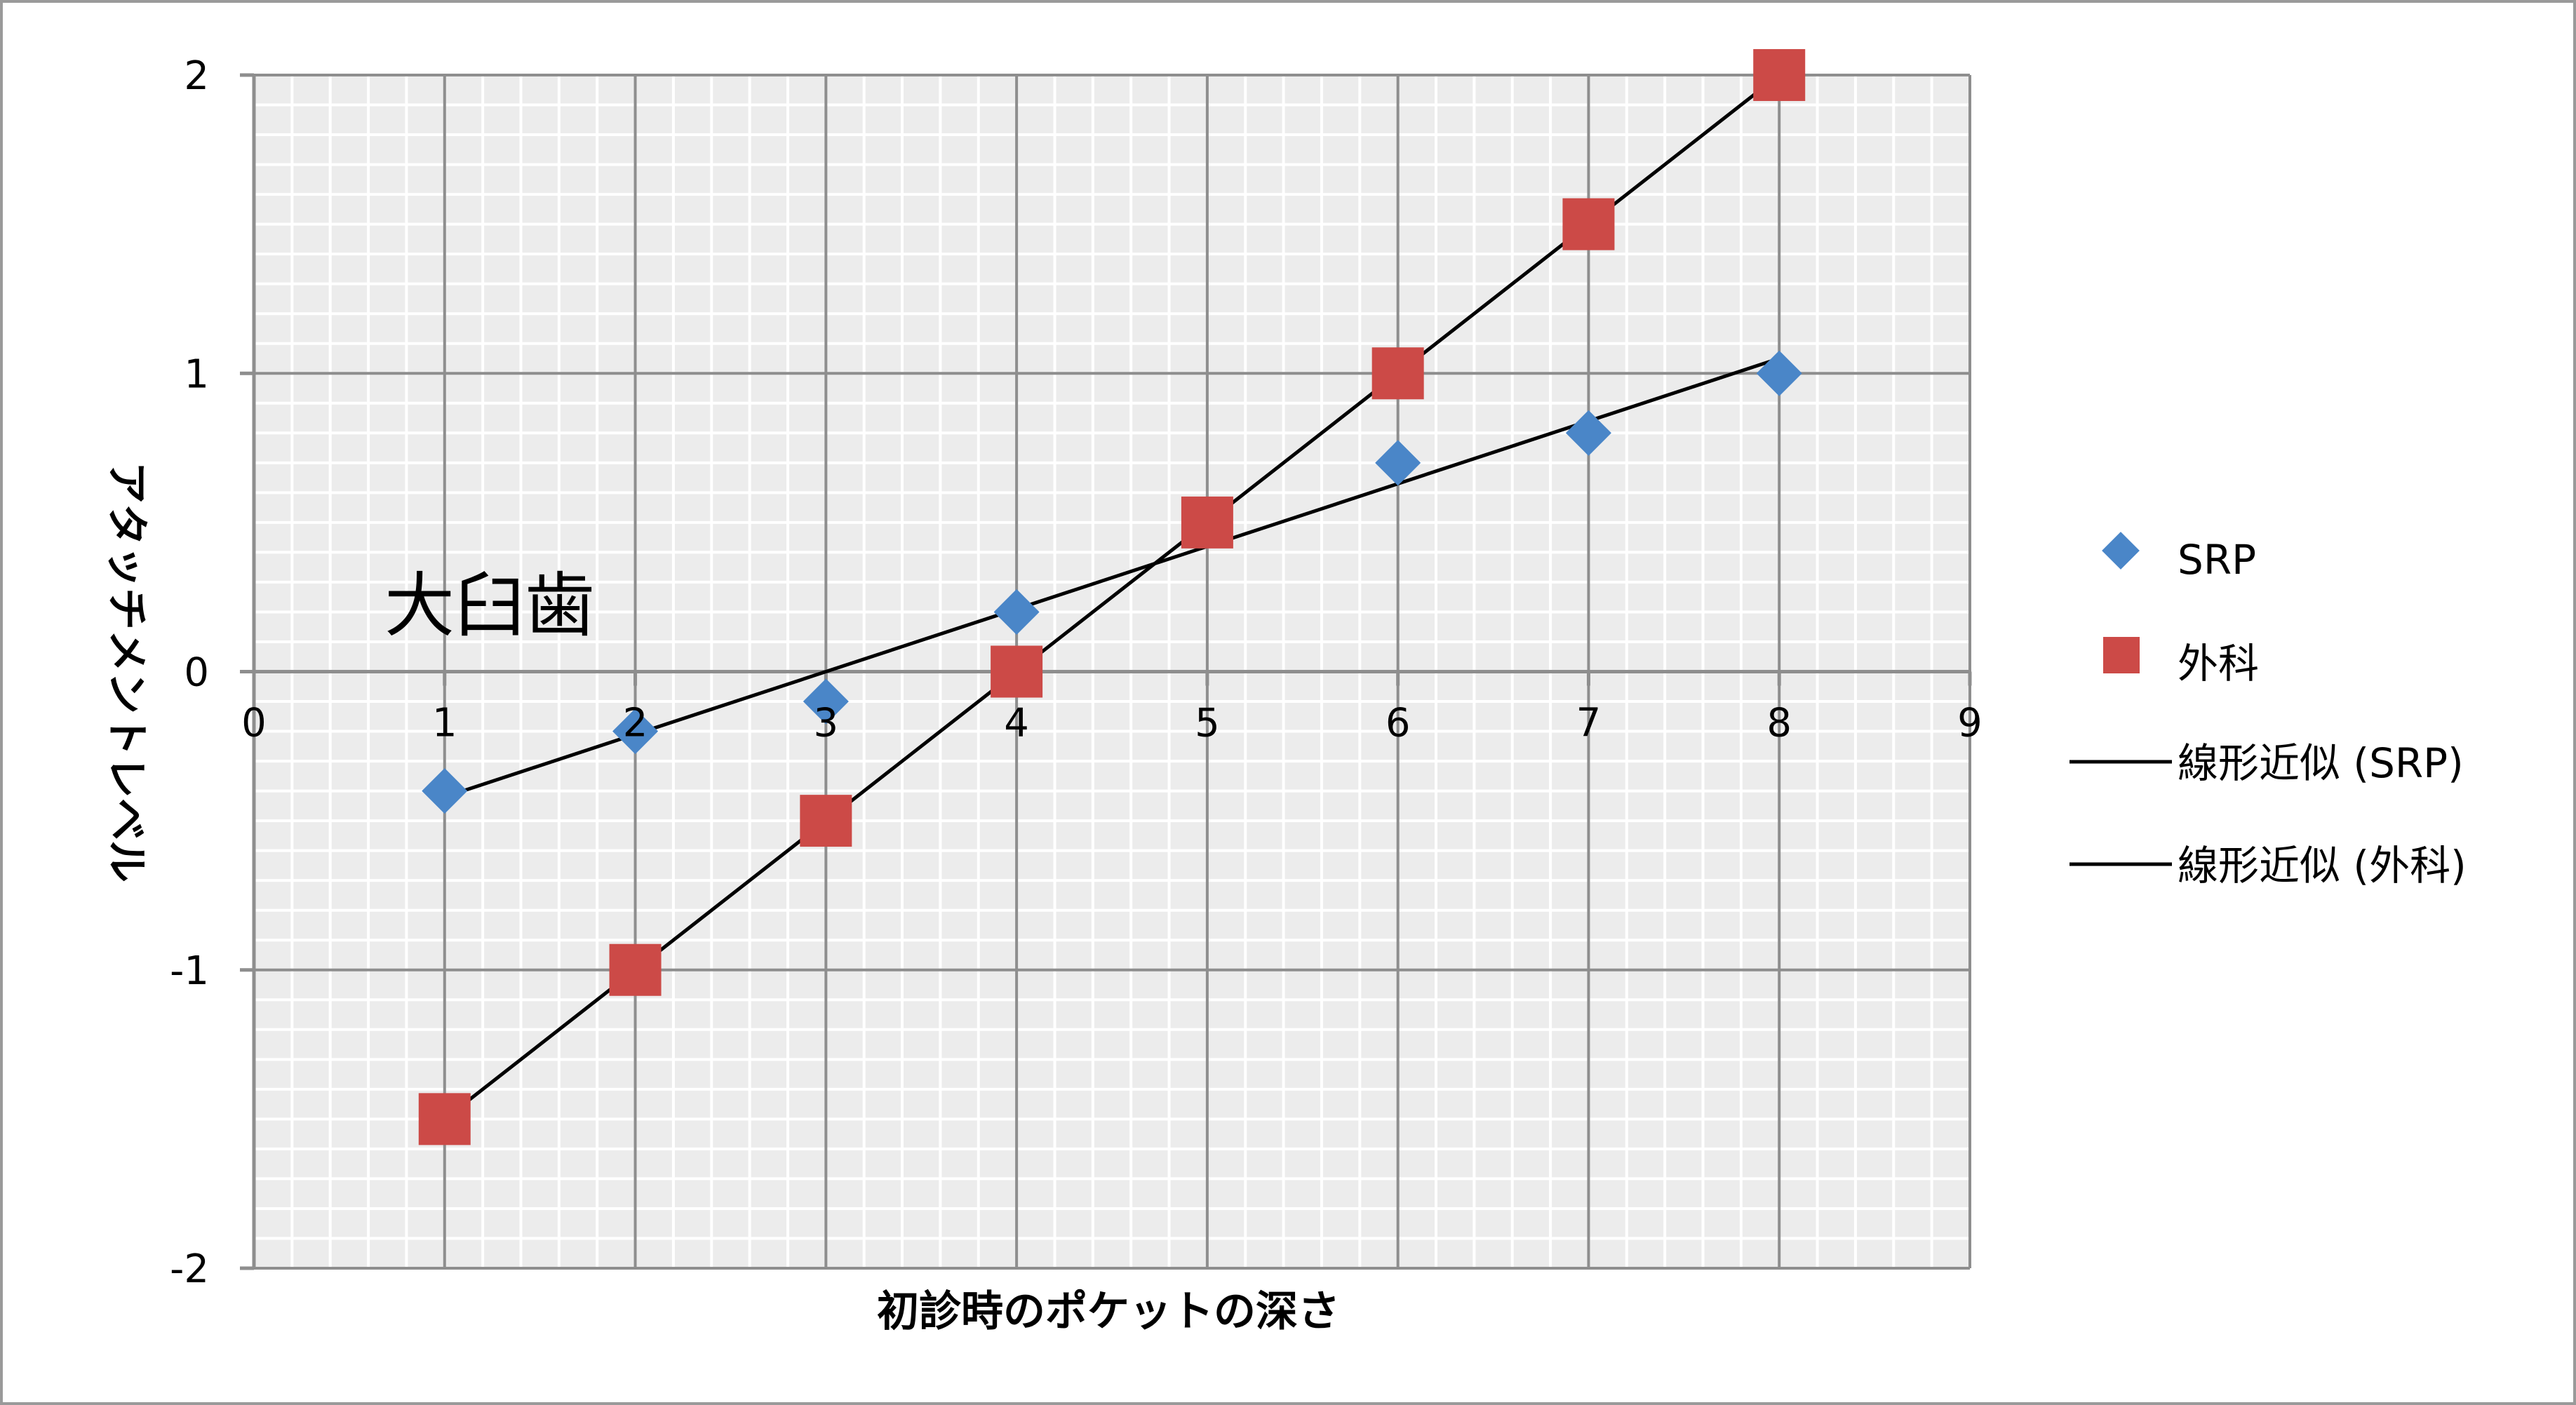 The image size is (2576, 1405). What do you see at coordinates (489, 606) in the screenshot?
I see `chart-annotation: 大臼歯` at bounding box center [489, 606].